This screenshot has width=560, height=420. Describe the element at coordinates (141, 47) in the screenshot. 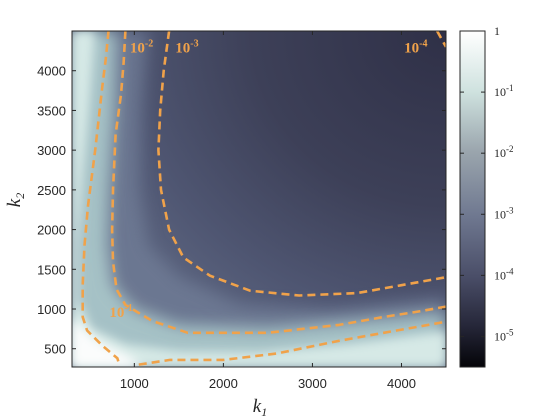

I see `contour-label: 10-2` at that location.